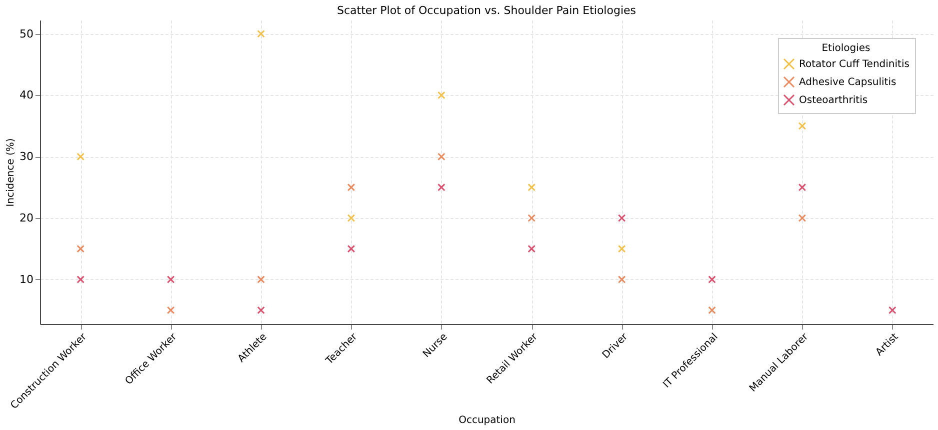 The width and height of the screenshot is (938, 430). I want to click on chart-title: Scatter Plot of Occupation vs. Shoulder Pain Etiologies, so click(486, 10).